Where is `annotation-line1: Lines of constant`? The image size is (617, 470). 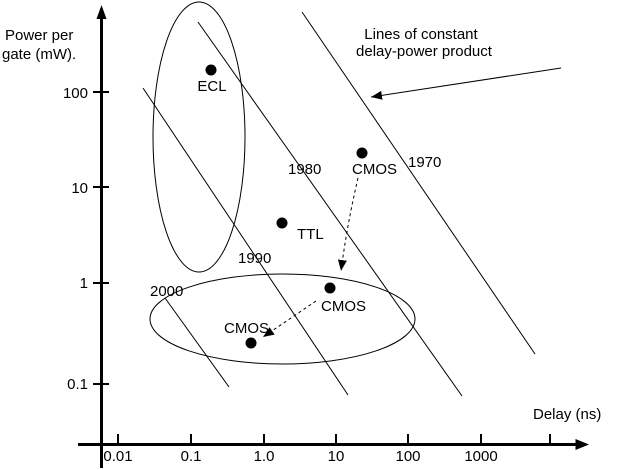
annotation-line1: Lines of constant is located at coordinates (421, 34).